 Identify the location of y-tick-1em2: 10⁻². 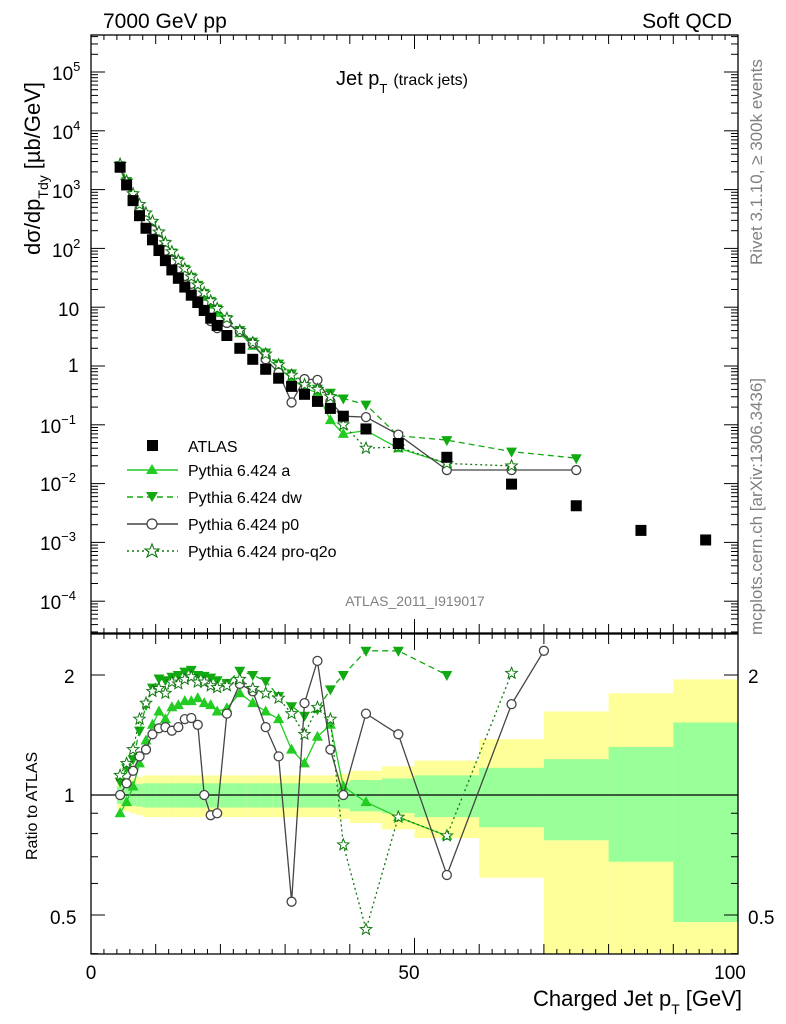
(58, 483).